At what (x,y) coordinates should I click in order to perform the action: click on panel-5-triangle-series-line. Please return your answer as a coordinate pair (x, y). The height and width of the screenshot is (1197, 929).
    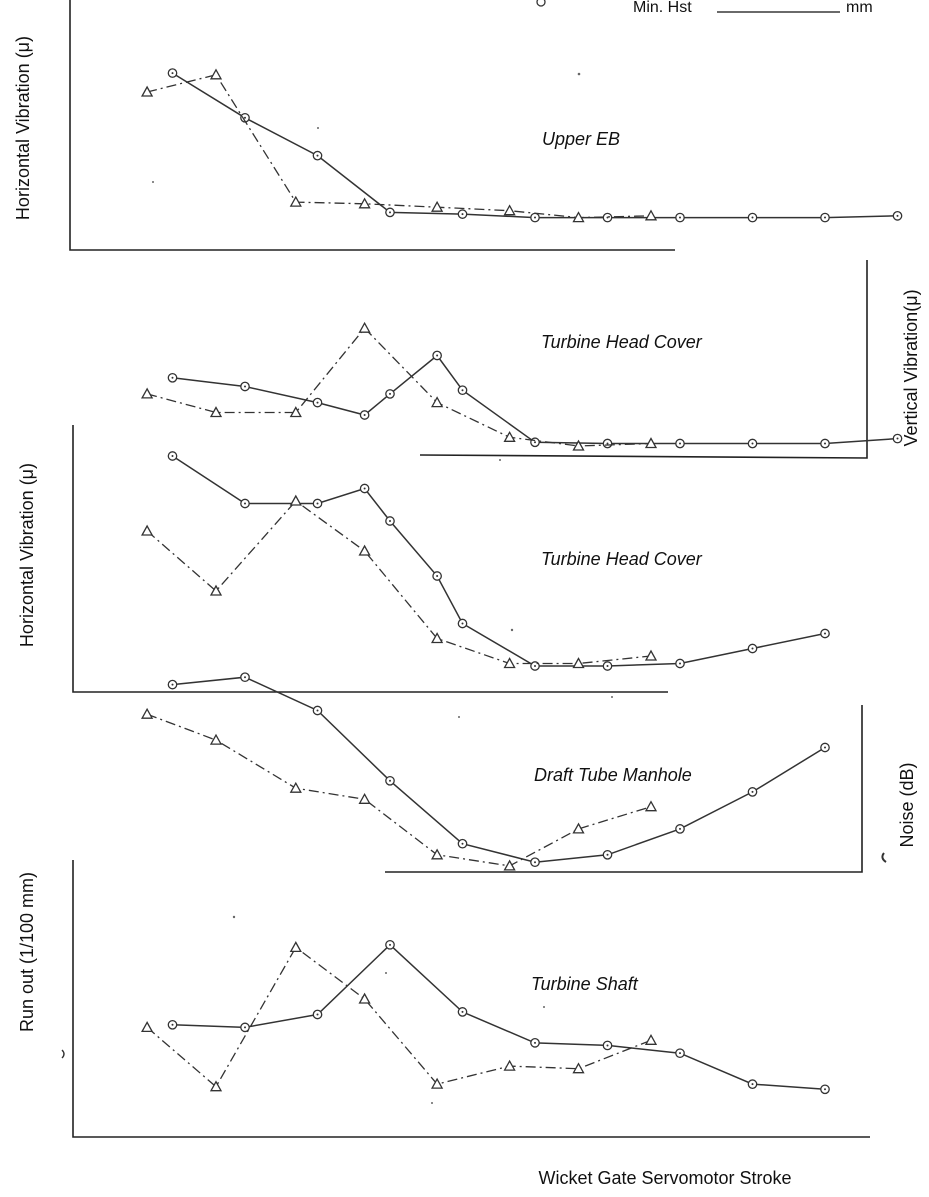
    Looking at the image, I should click on (399, 1017).